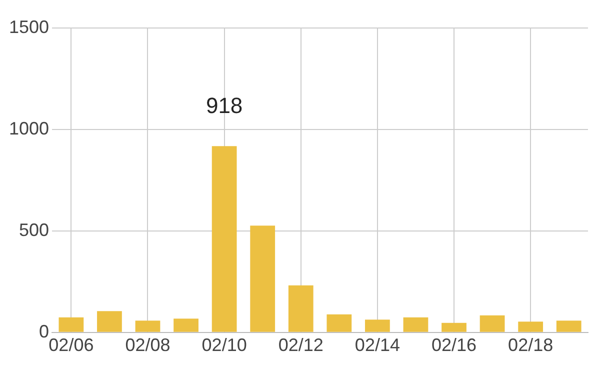  Describe the element at coordinates (147, 345) in the screenshot. I see `x-tick-label: 02/08` at that location.